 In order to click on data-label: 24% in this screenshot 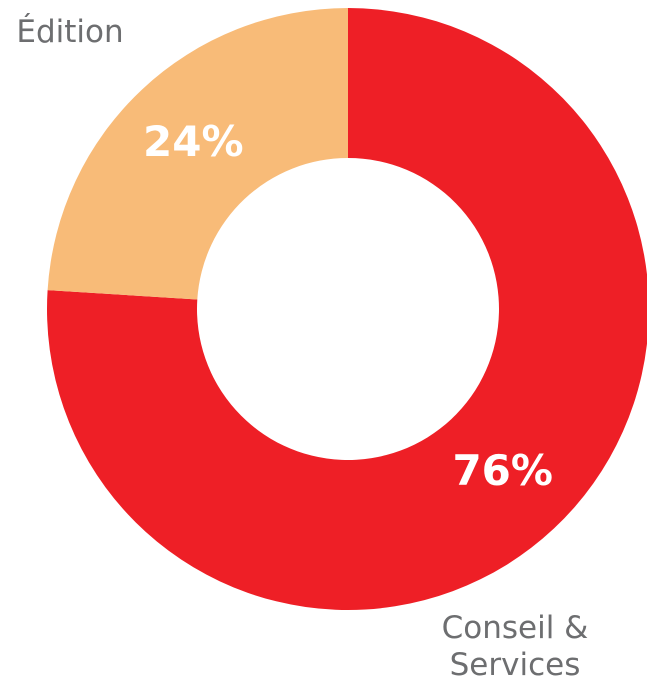, I will do `click(193, 141)`.